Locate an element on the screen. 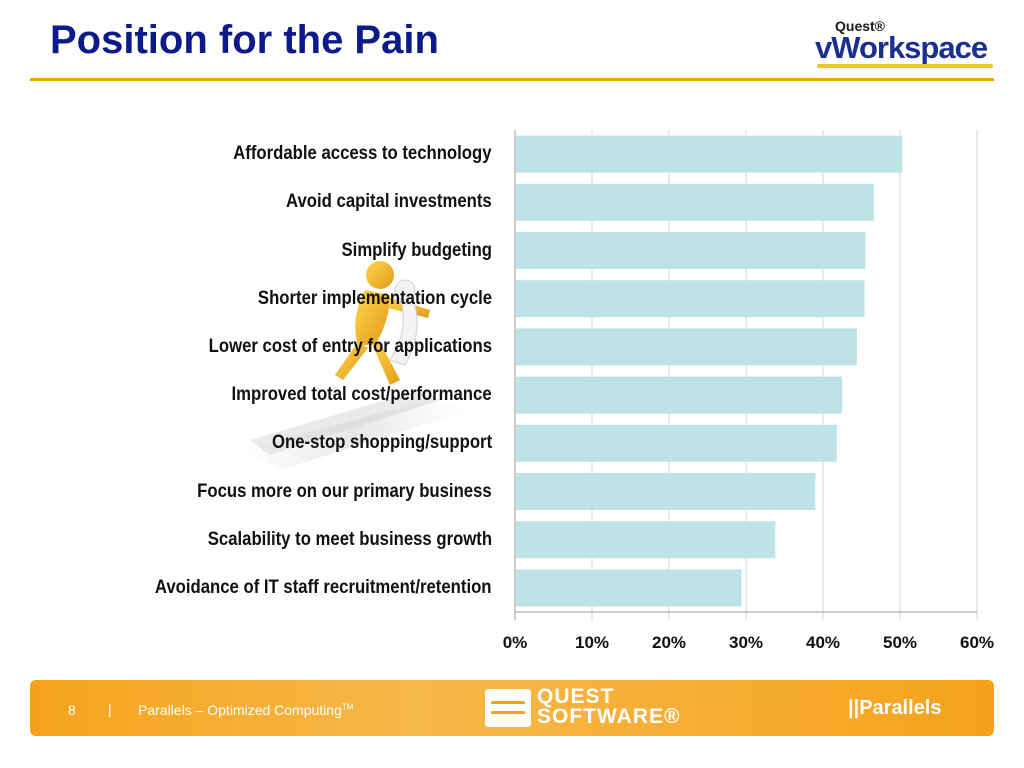 This screenshot has height=768, width=1024. quest-software-logo: QUEST SOFTWARE® is located at coordinates (600, 708).